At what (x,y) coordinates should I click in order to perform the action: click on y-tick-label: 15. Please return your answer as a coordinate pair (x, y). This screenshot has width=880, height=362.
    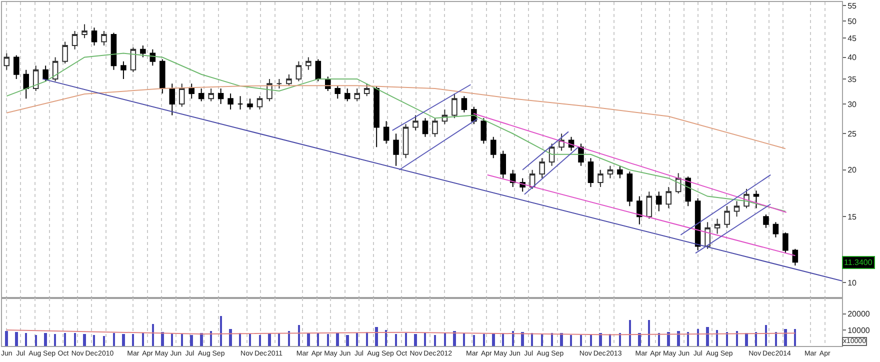
    Looking at the image, I should click on (853, 217).